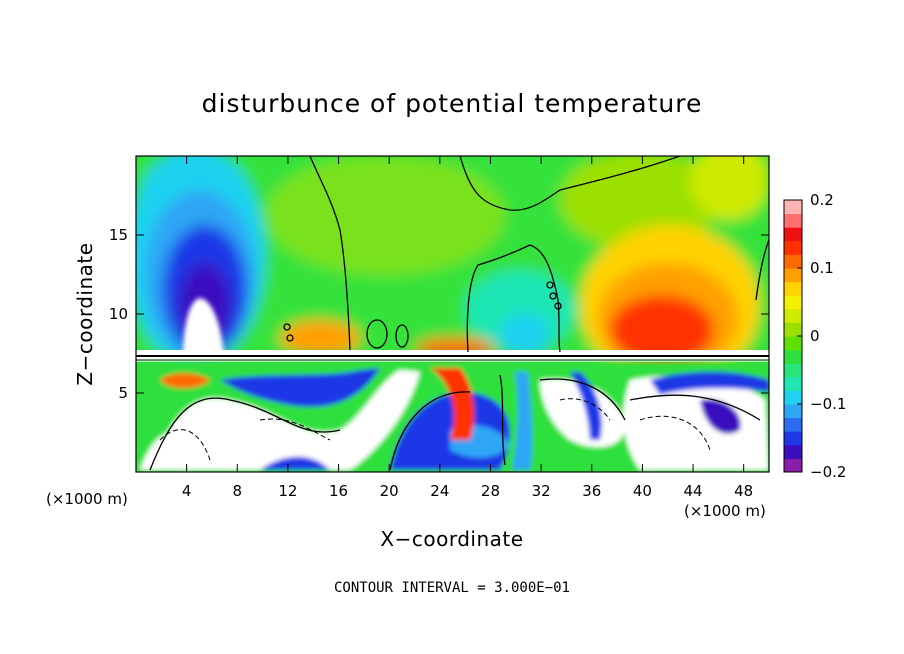 The width and height of the screenshot is (904, 654). I want to click on x-tick-label: 44, so click(692, 491).